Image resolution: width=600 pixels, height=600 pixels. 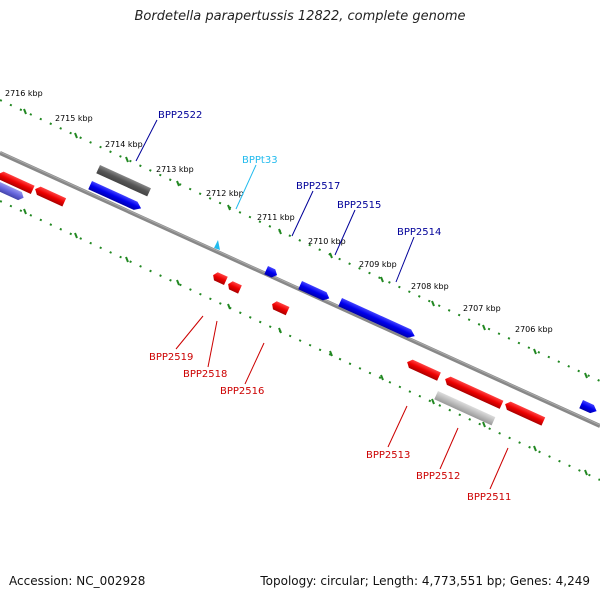 I want to click on gene-faded-forward, so click(x=12, y=192).